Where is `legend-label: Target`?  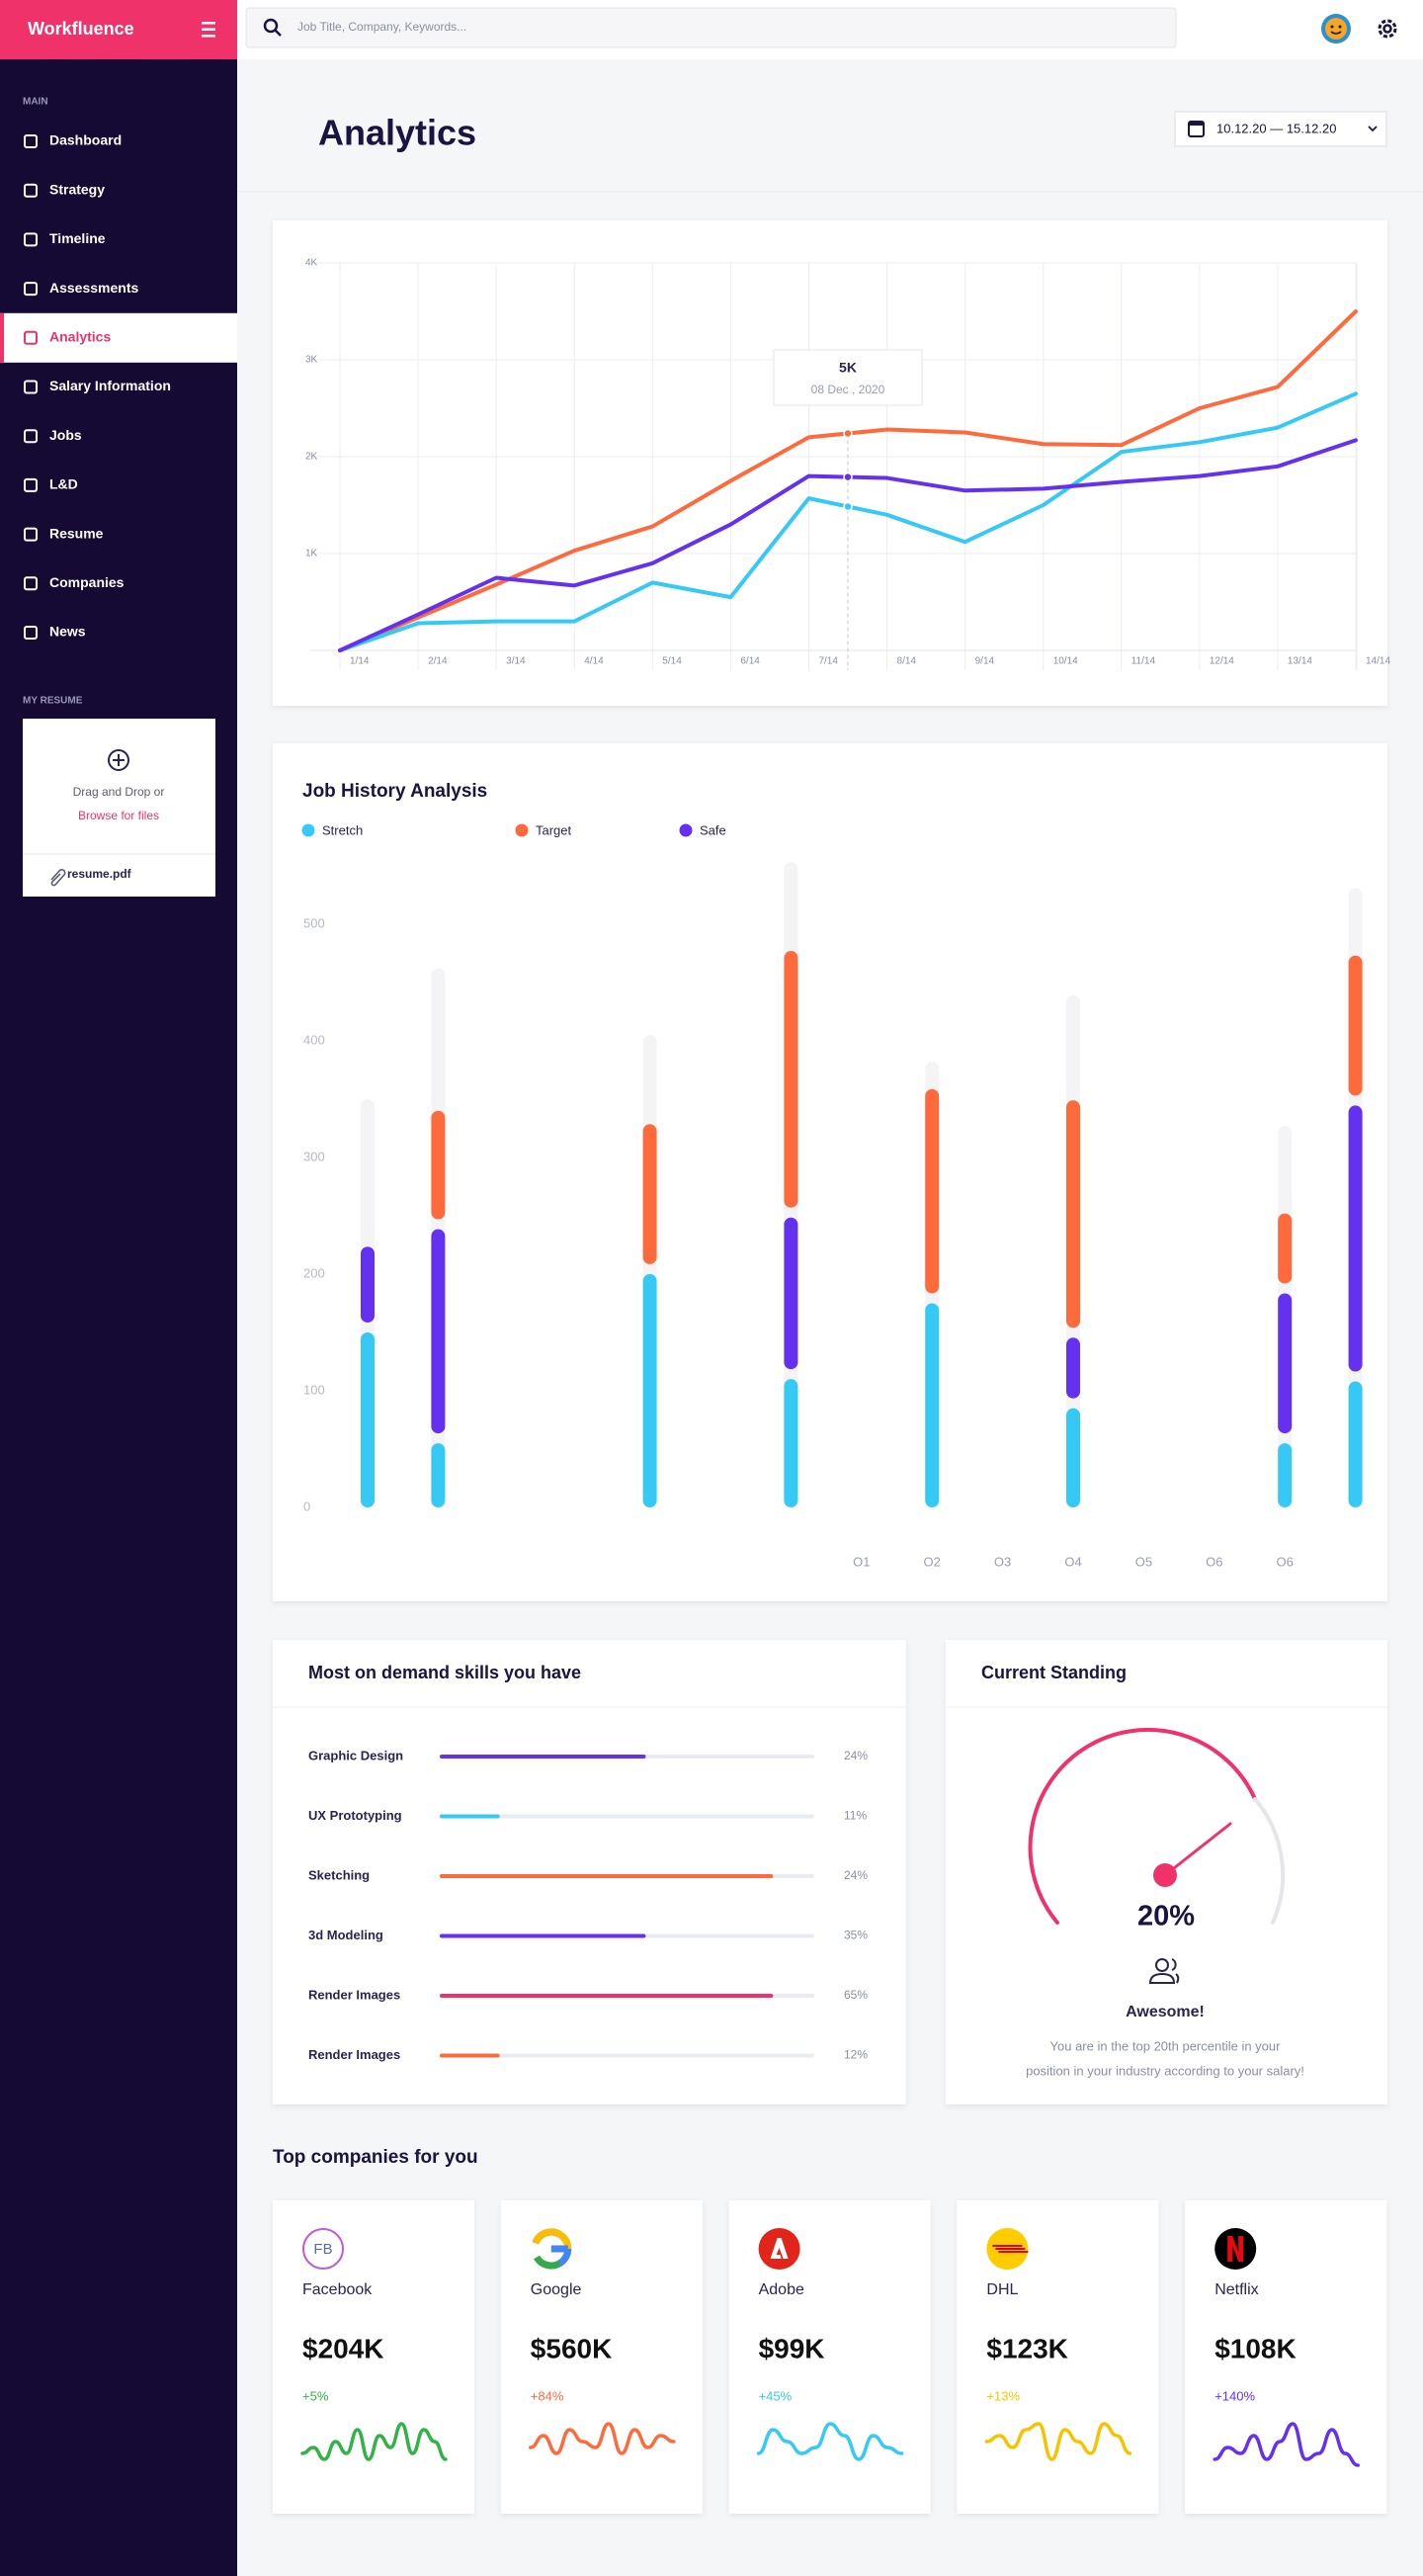 legend-label: Target is located at coordinates (554, 829).